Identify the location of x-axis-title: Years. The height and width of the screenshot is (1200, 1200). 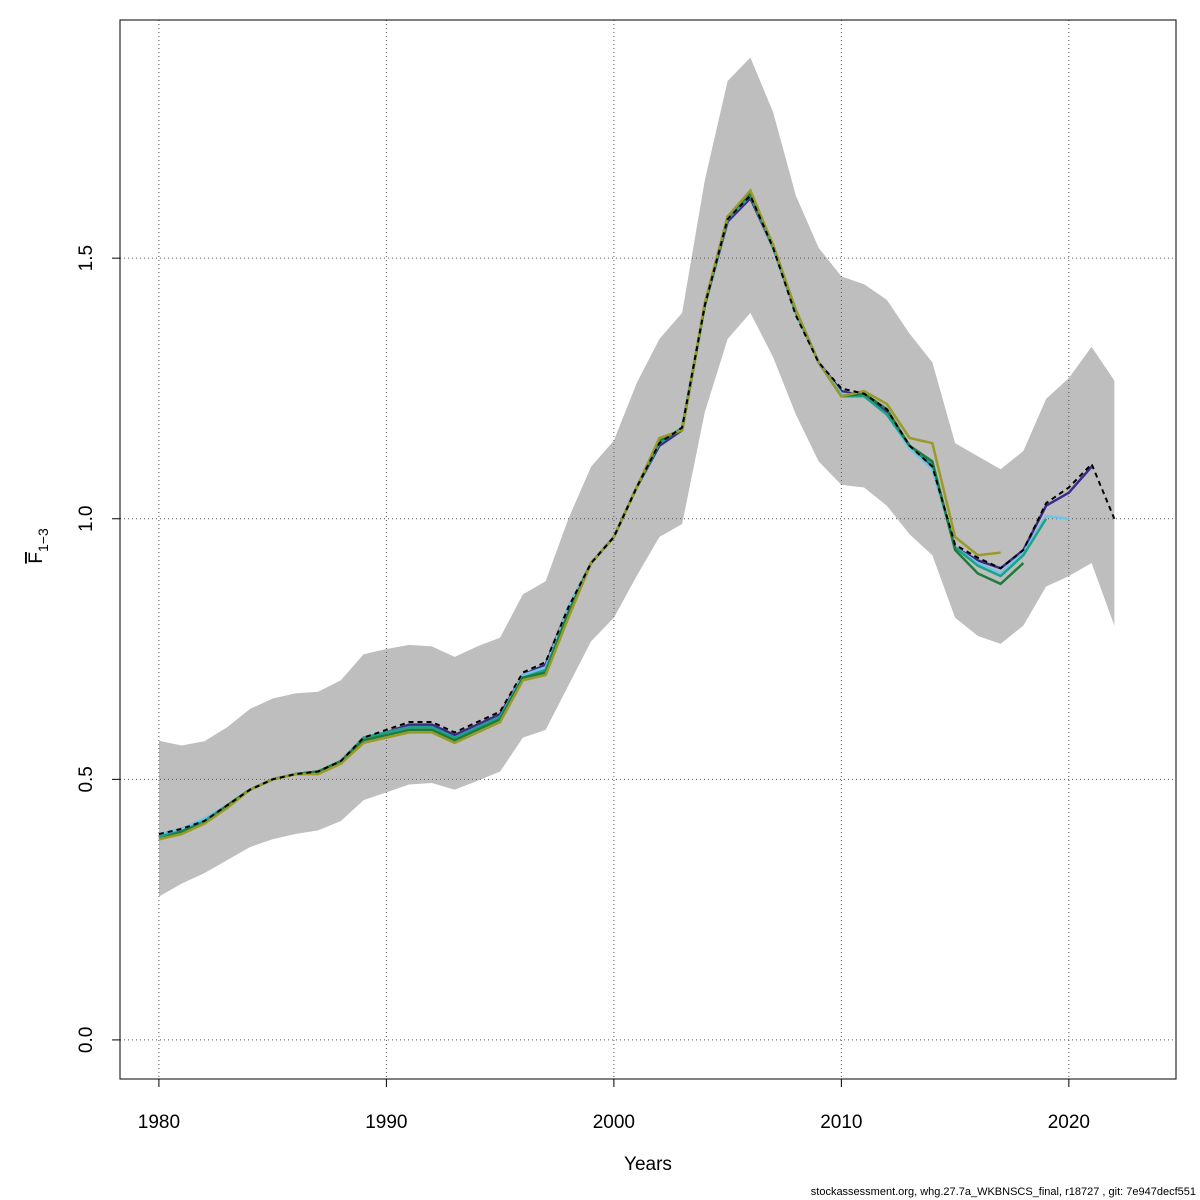
(648, 1164).